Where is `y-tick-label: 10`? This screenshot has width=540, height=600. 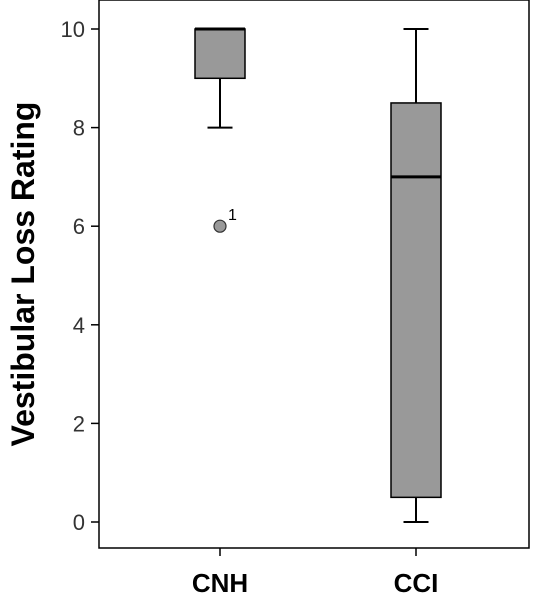
y-tick-label: 10 is located at coordinates (73, 29).